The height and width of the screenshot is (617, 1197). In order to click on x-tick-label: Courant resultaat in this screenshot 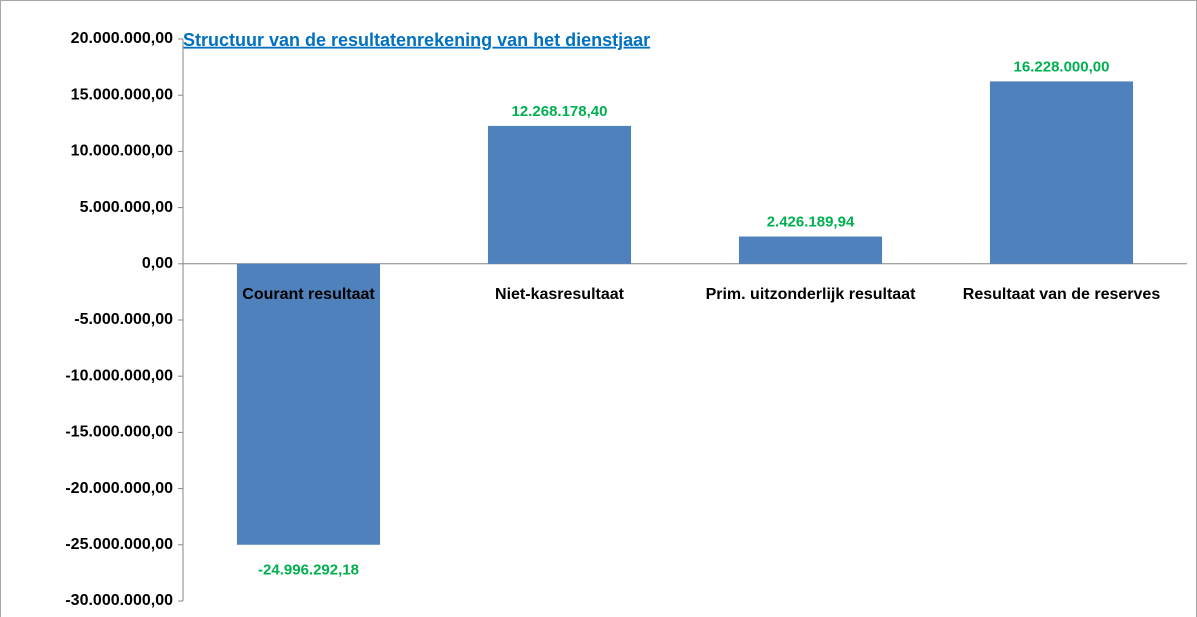, I will do `click(308, 294)`.